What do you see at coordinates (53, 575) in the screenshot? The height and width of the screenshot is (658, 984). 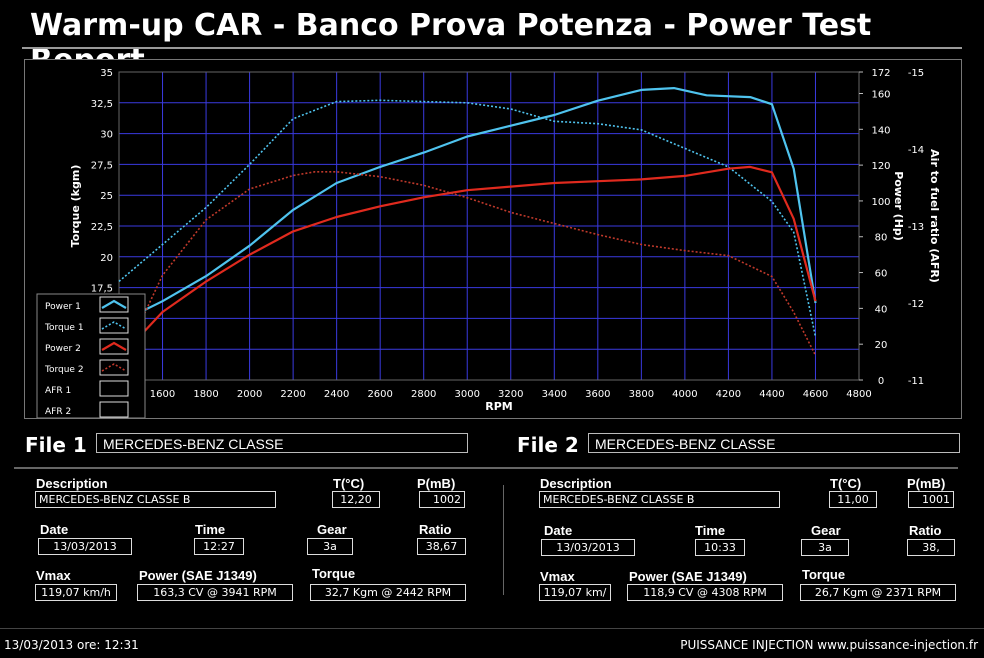 I see `file1-vmax-label: Vmax` at bounding box center [53, 575].